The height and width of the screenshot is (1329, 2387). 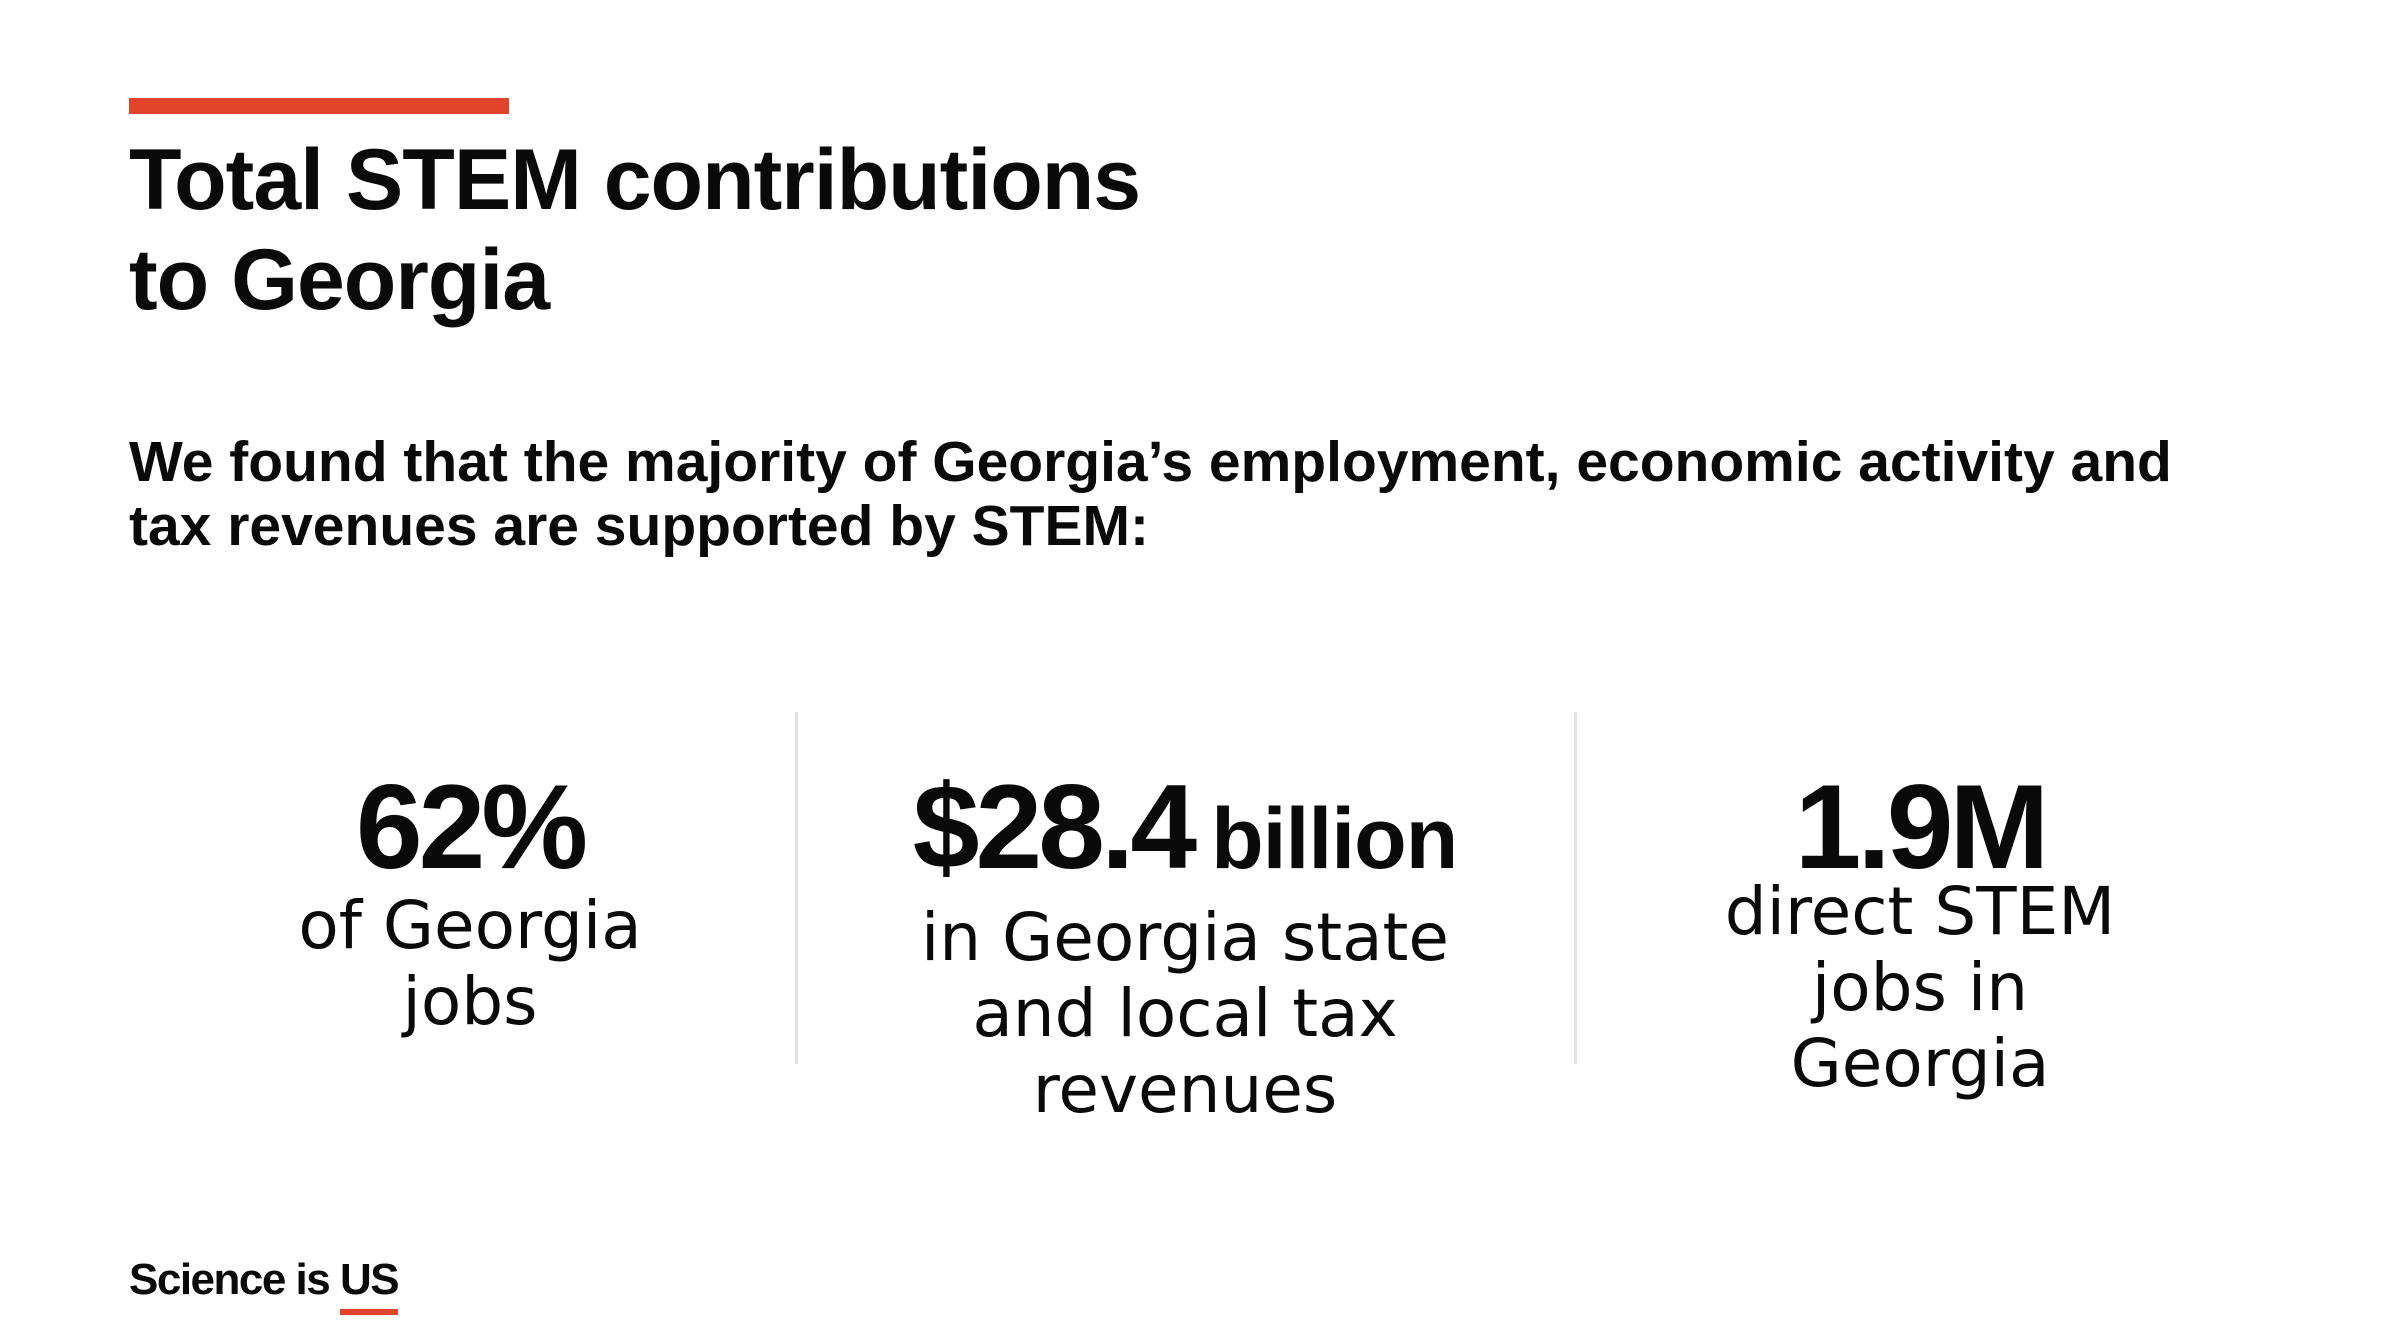 What do you see at coordinates (319, 106) in the screenshot?
I see `title-accent-bar` at bounding box center [319, 106].